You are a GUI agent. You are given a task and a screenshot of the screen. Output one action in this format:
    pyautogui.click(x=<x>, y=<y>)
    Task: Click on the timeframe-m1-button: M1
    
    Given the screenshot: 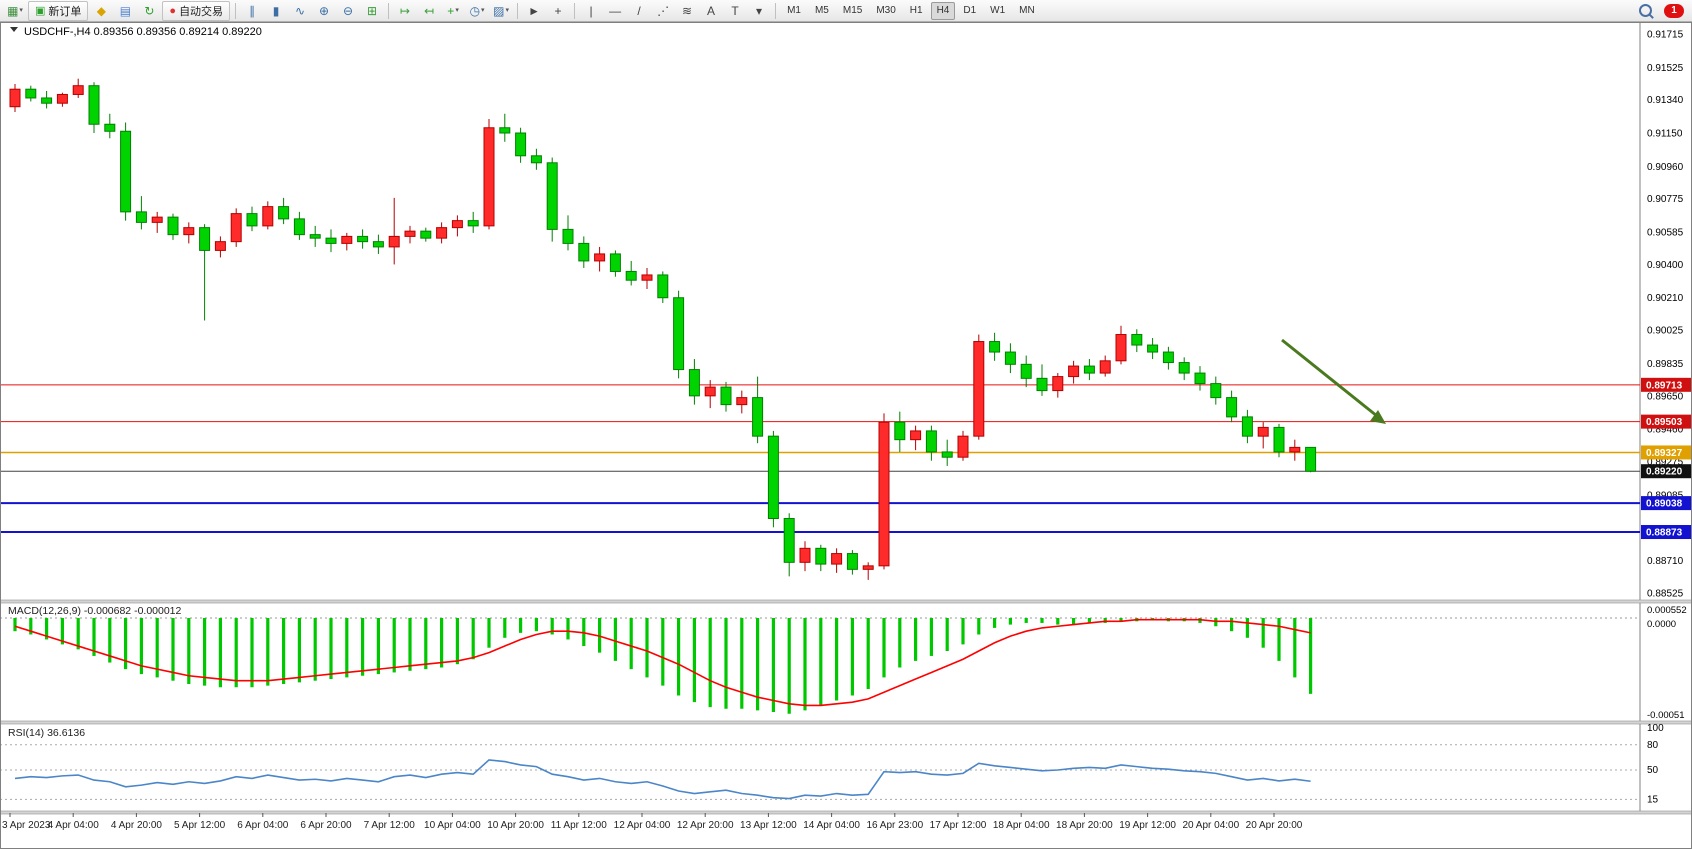 What is the action you would take?
    pyautogui.click(x=794, y=10)
    